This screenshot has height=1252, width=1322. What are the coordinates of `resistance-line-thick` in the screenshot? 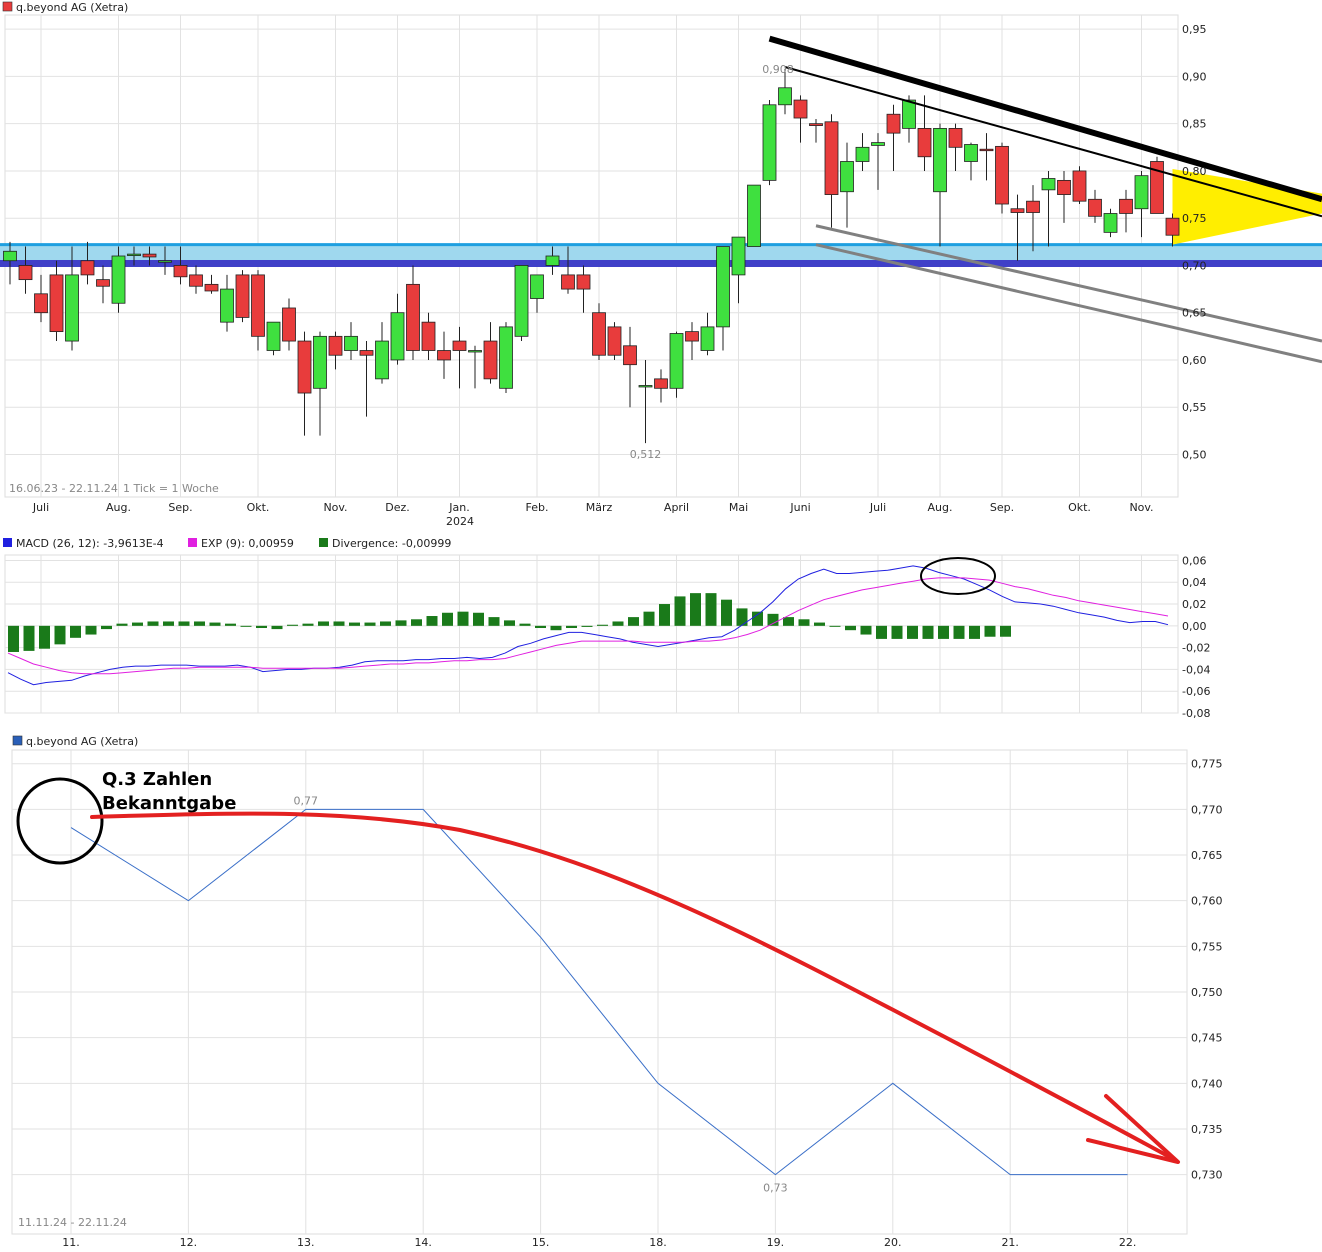 It's located at (1045, 119).